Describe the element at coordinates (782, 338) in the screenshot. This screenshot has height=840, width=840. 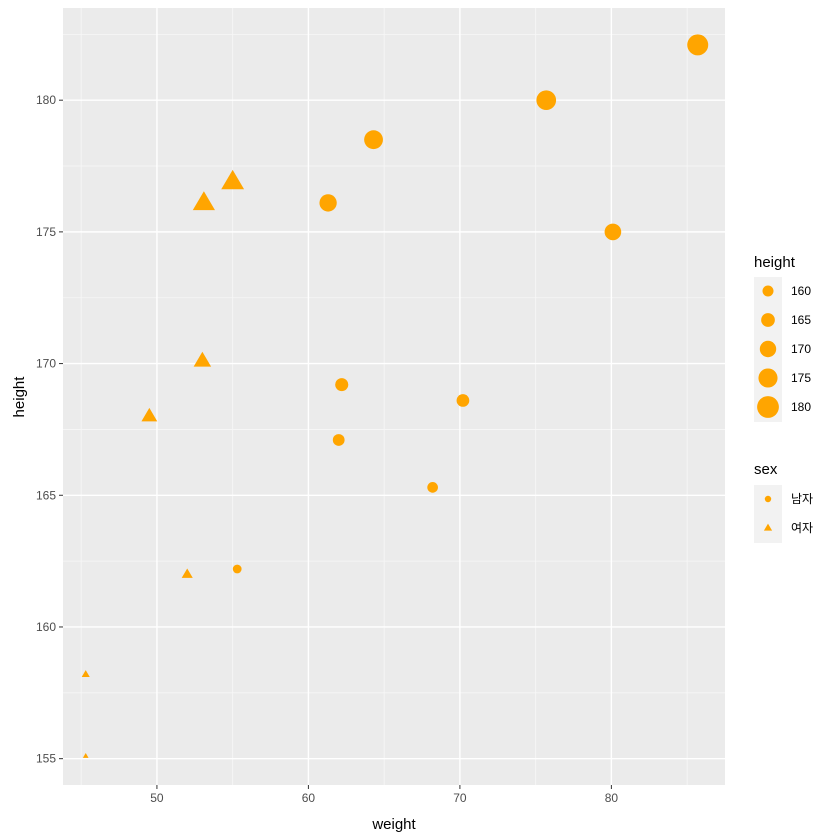
I see `size-legend: height 160 165 170 175 180` at that location.